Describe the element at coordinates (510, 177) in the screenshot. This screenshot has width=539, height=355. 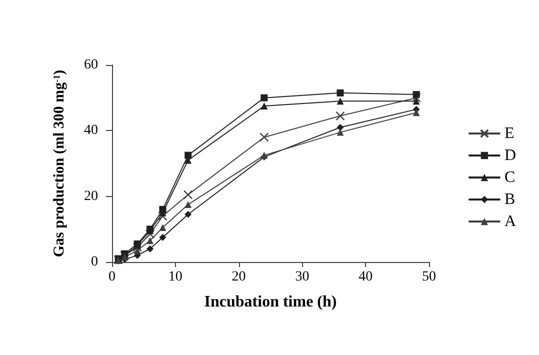
I see `legend-label: C` at that location.